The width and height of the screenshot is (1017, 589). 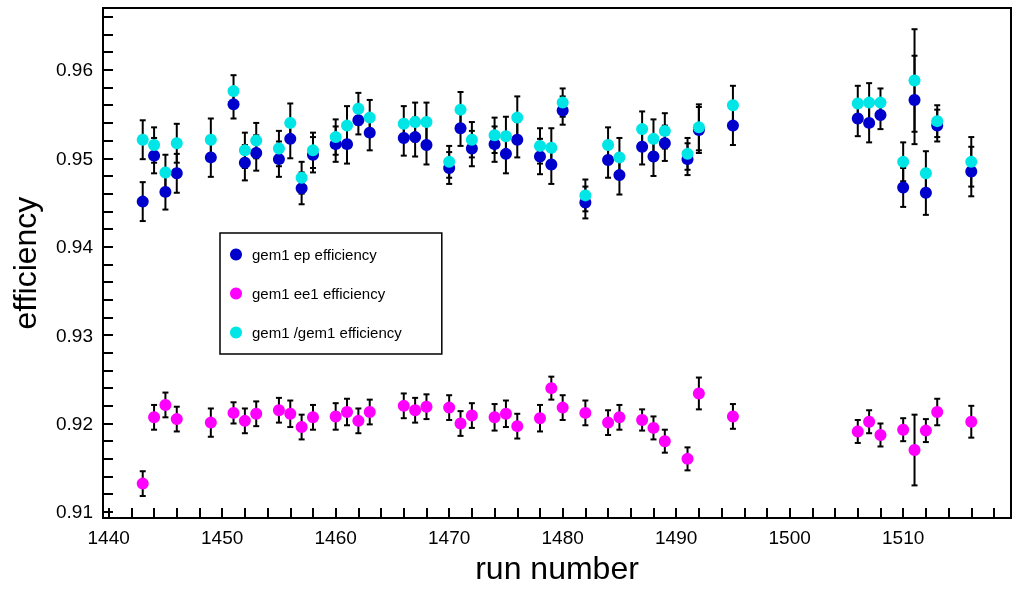 What do you see at coordinates (319, 293) in the screenshot?
I see `legend-label: gem1 ee1 efficiency` at bounding box center [319, 293].